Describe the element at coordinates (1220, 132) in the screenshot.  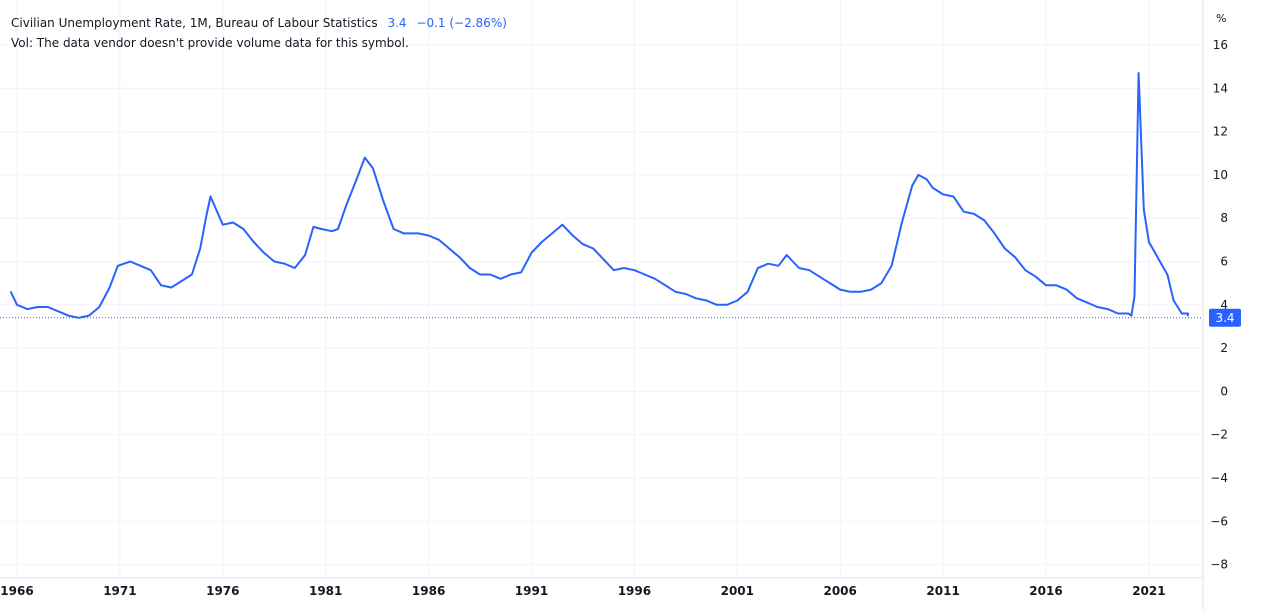
I see `y-tick-label: 12` at that location.